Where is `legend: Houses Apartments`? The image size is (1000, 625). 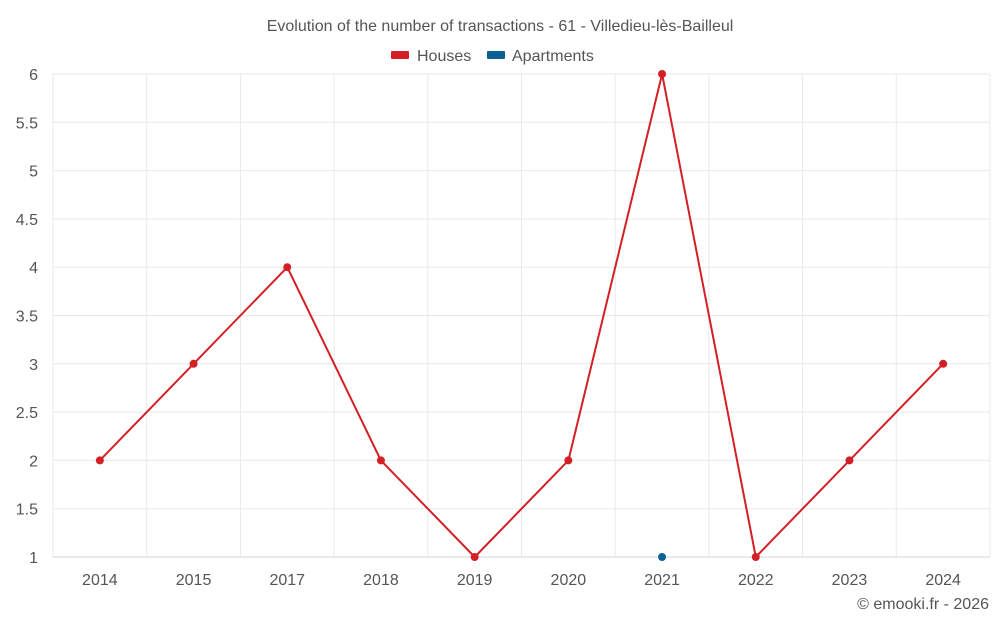
legend: Houses Apartments is located at coordinates (492, 56).